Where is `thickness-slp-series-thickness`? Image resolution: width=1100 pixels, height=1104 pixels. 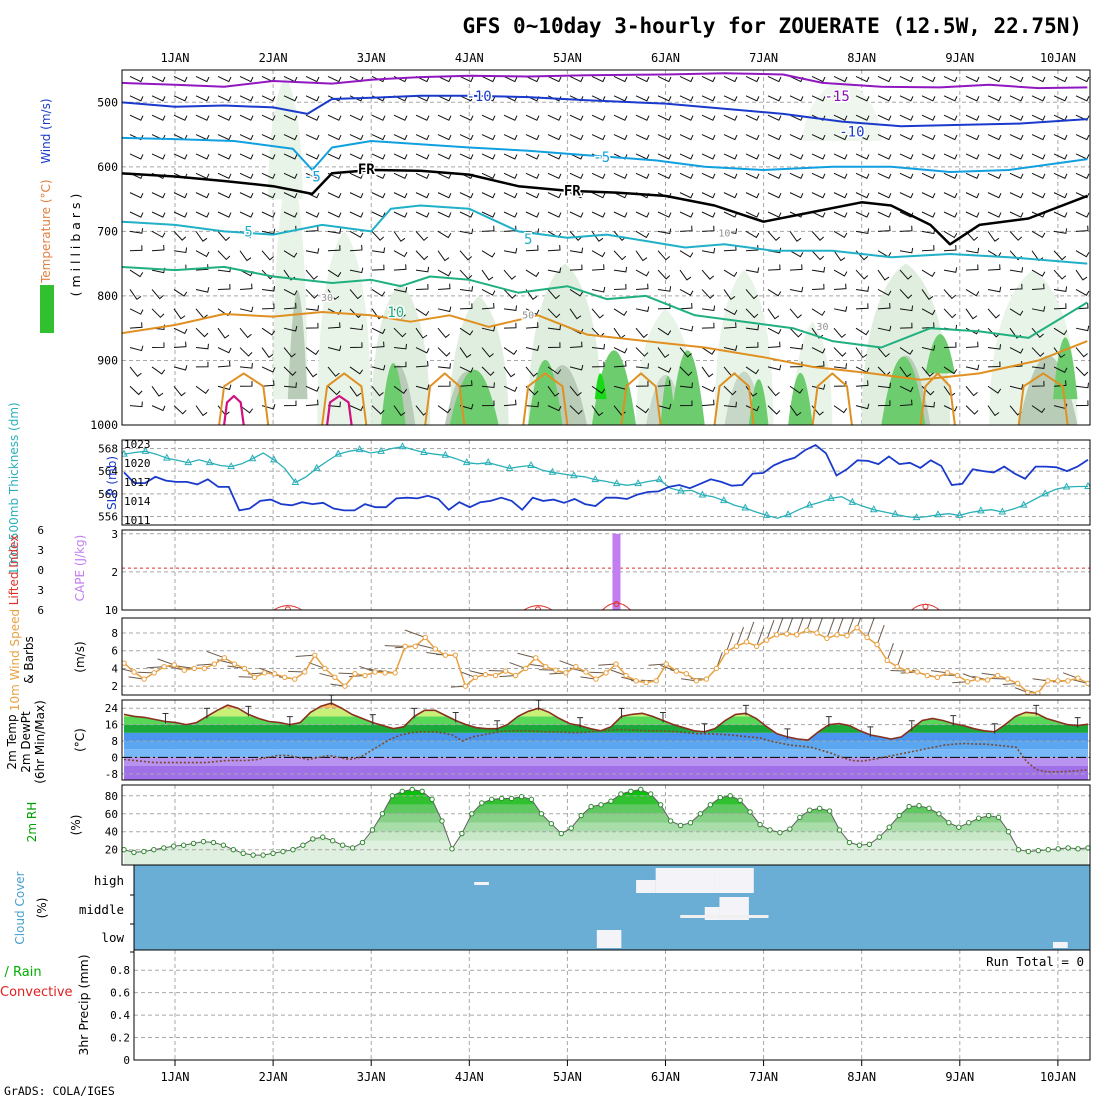
thickness-slp-series-thickness is located at coordinates (605, 482).